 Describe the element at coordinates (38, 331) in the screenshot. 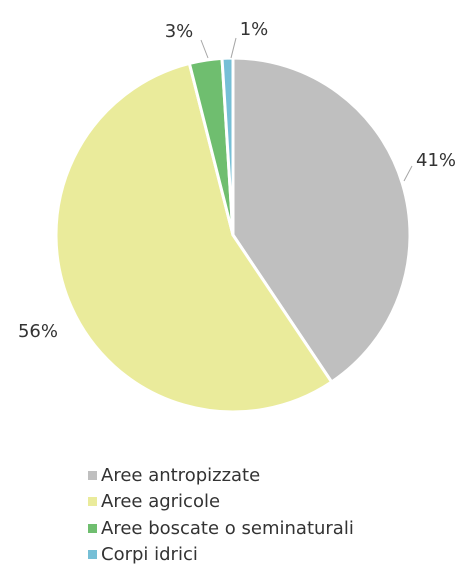

I see `data-label: 56%` at that location.